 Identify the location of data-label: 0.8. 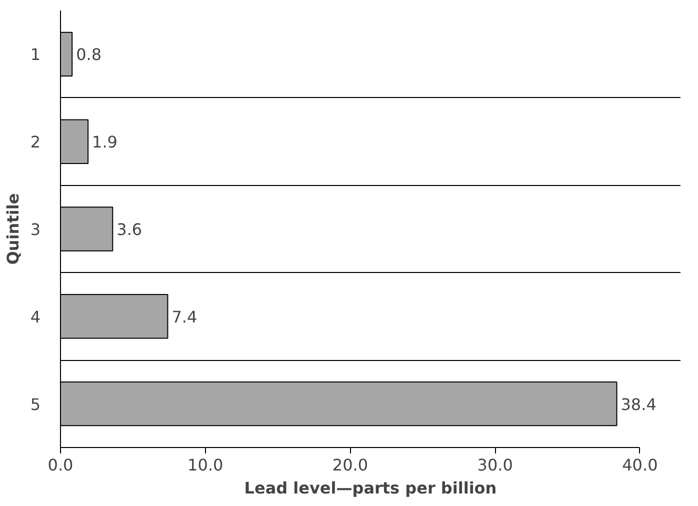
(89, 54).